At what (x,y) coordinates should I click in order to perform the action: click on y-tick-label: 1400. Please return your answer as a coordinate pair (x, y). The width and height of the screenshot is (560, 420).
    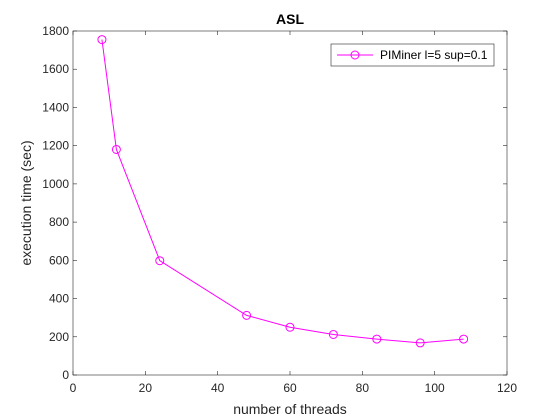
    Looking at the image, I should click on (55, 107).